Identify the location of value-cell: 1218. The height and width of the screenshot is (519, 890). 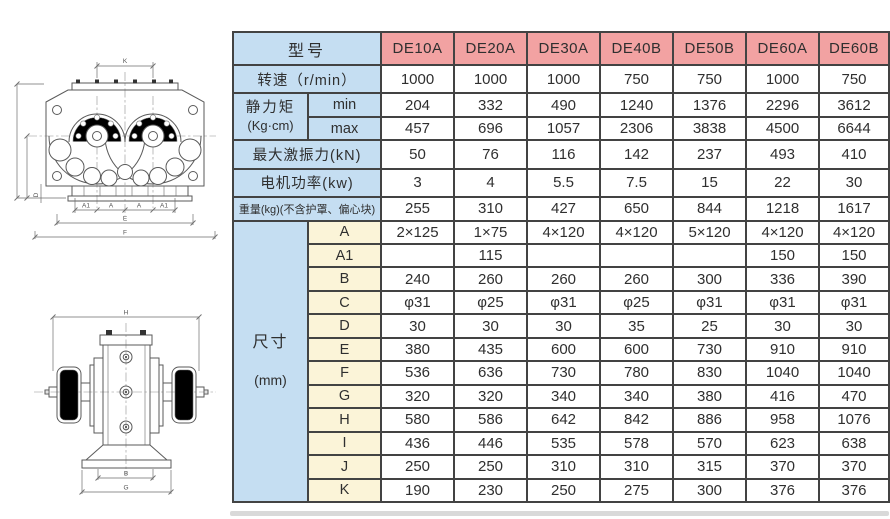
(783, 209).